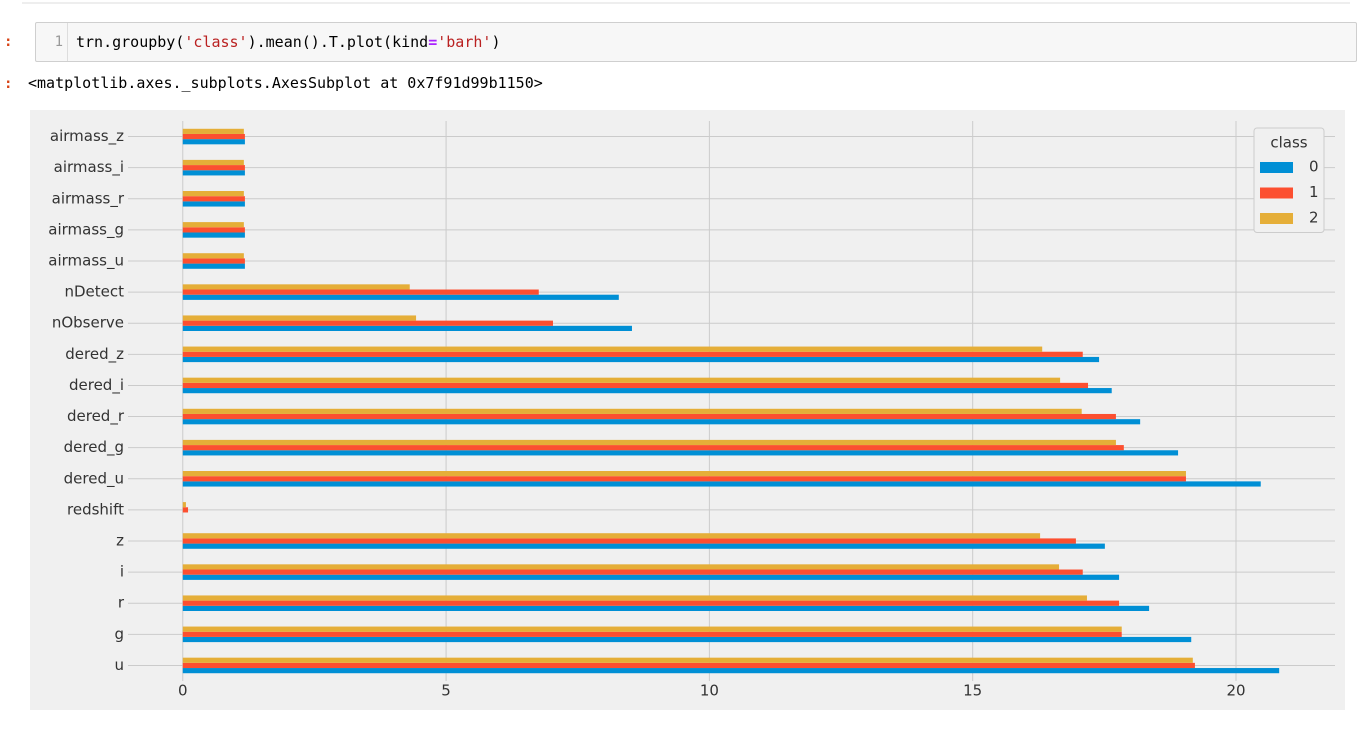 The width and height of the screenshot is (1366, 740). What do you see at coordinates (89, 167) in the screenshot?
I see `y-tick-label: airmass_i` at bounding box center [89, 167].